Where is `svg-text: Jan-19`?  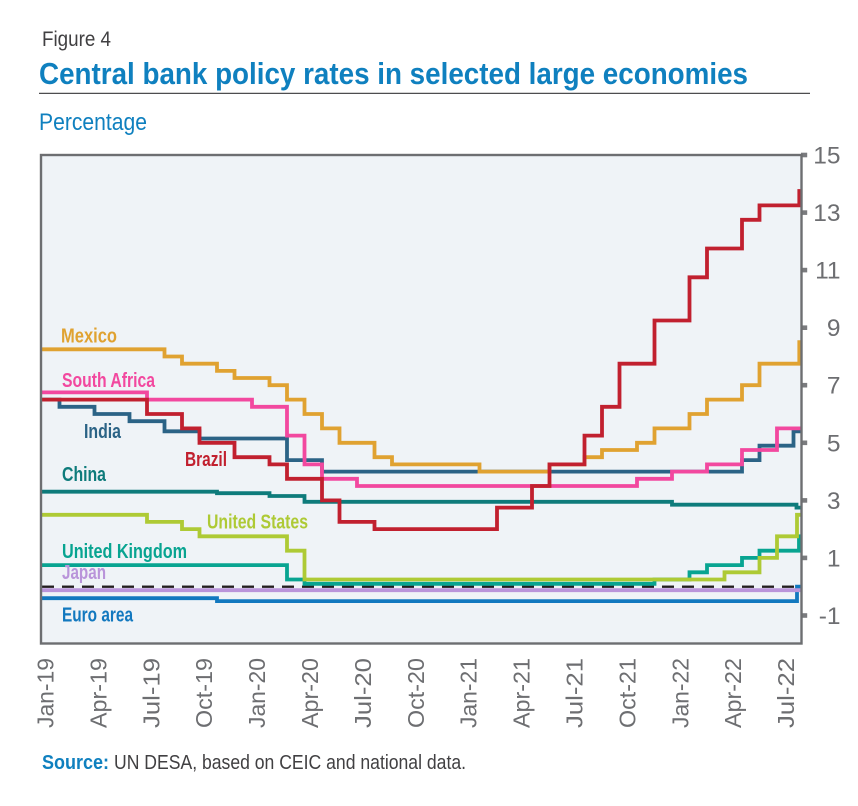
svg-text: Jan-19 is located at coordinates (46, 693).